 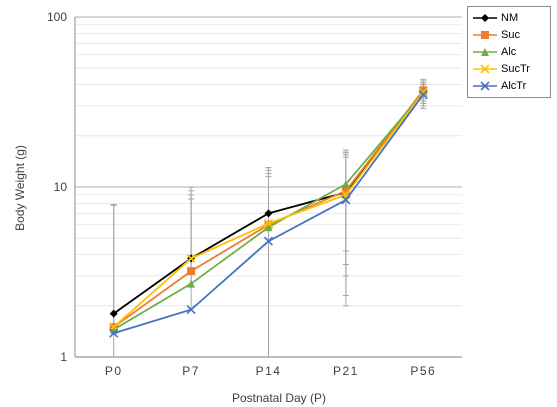 I want to click on legend-label-alctr: AlcTr, so click(x=514, y=85).